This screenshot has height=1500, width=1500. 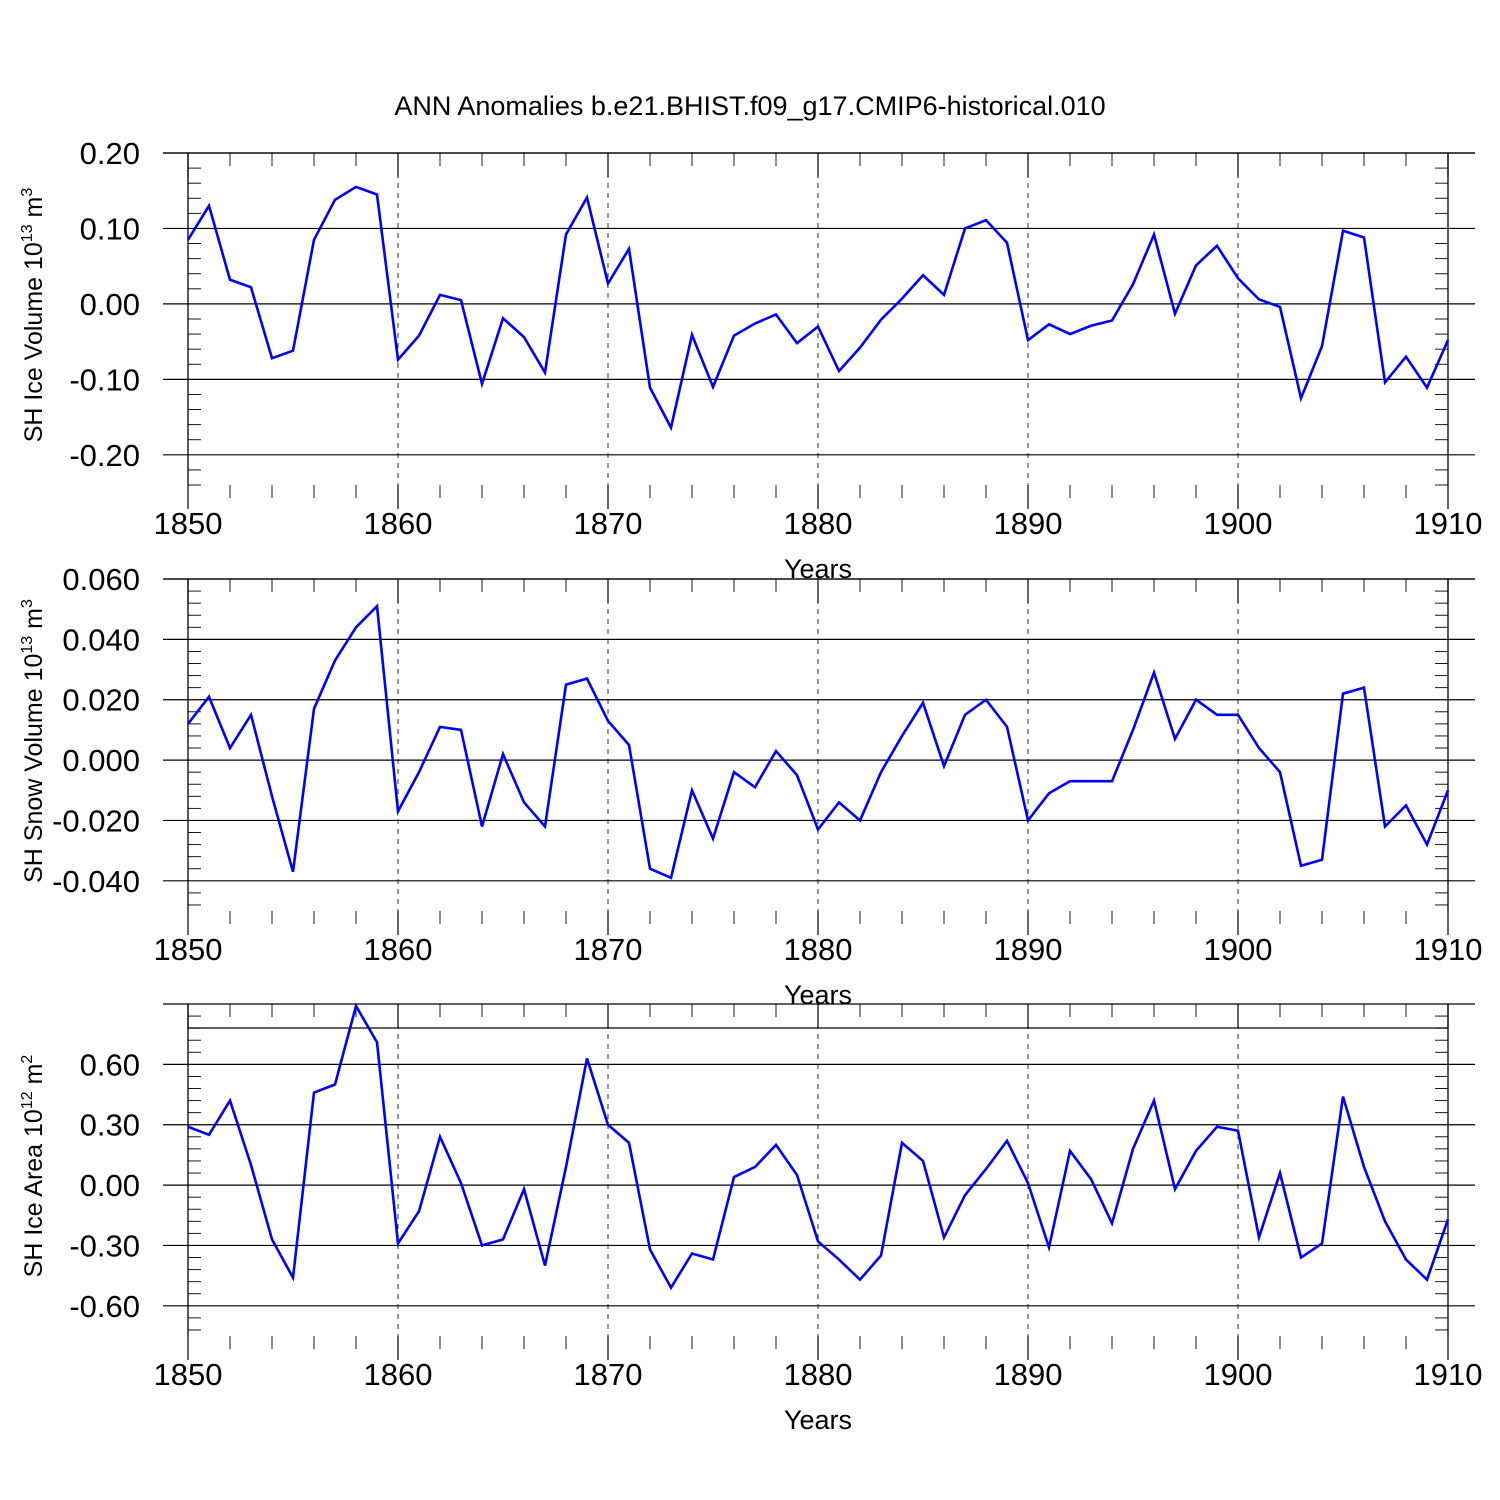 I want to click on y-tick-label: -0.040, so click(x=96, y=881).